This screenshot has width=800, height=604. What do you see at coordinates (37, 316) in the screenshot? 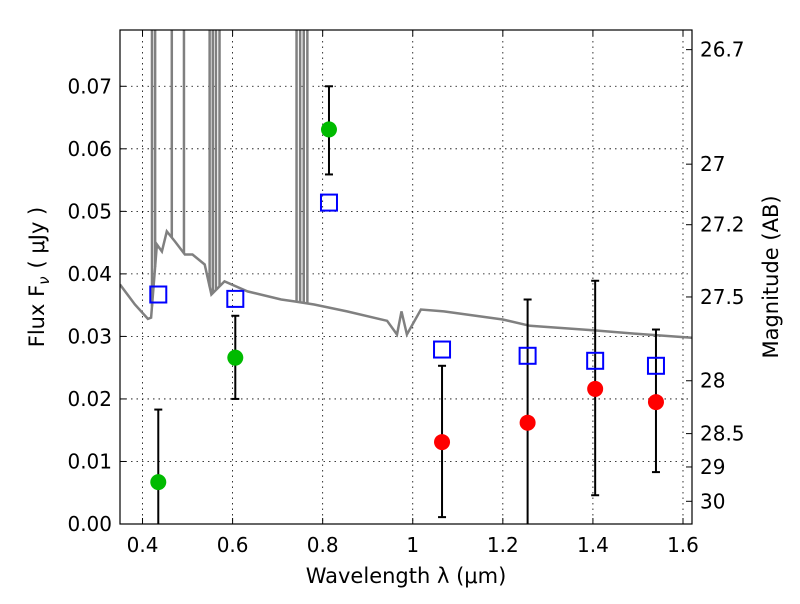
I see `y-axis-label-text: Flux F` at bounding box center [37, 316].